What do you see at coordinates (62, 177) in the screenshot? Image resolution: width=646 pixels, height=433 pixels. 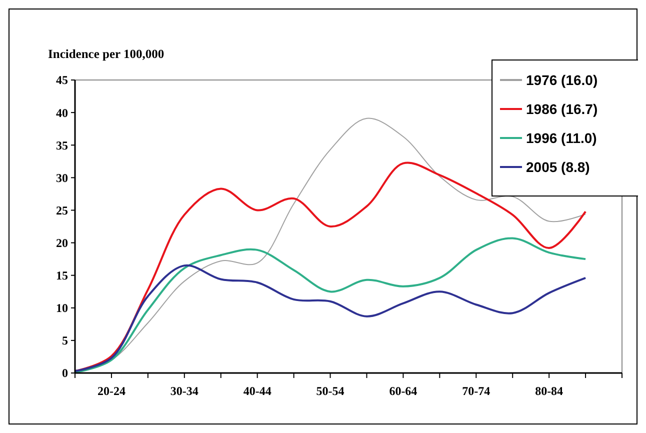 I see `y-tick-label: 30` at bounding box center [62, 177].